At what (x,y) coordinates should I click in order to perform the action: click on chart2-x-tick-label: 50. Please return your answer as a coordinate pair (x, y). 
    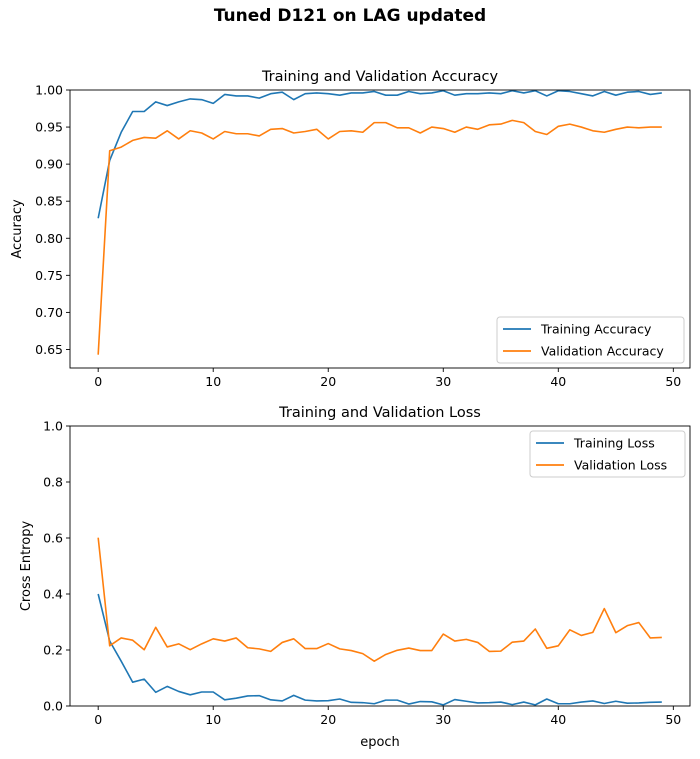
    Looking at the image, I should click on (673, 719).